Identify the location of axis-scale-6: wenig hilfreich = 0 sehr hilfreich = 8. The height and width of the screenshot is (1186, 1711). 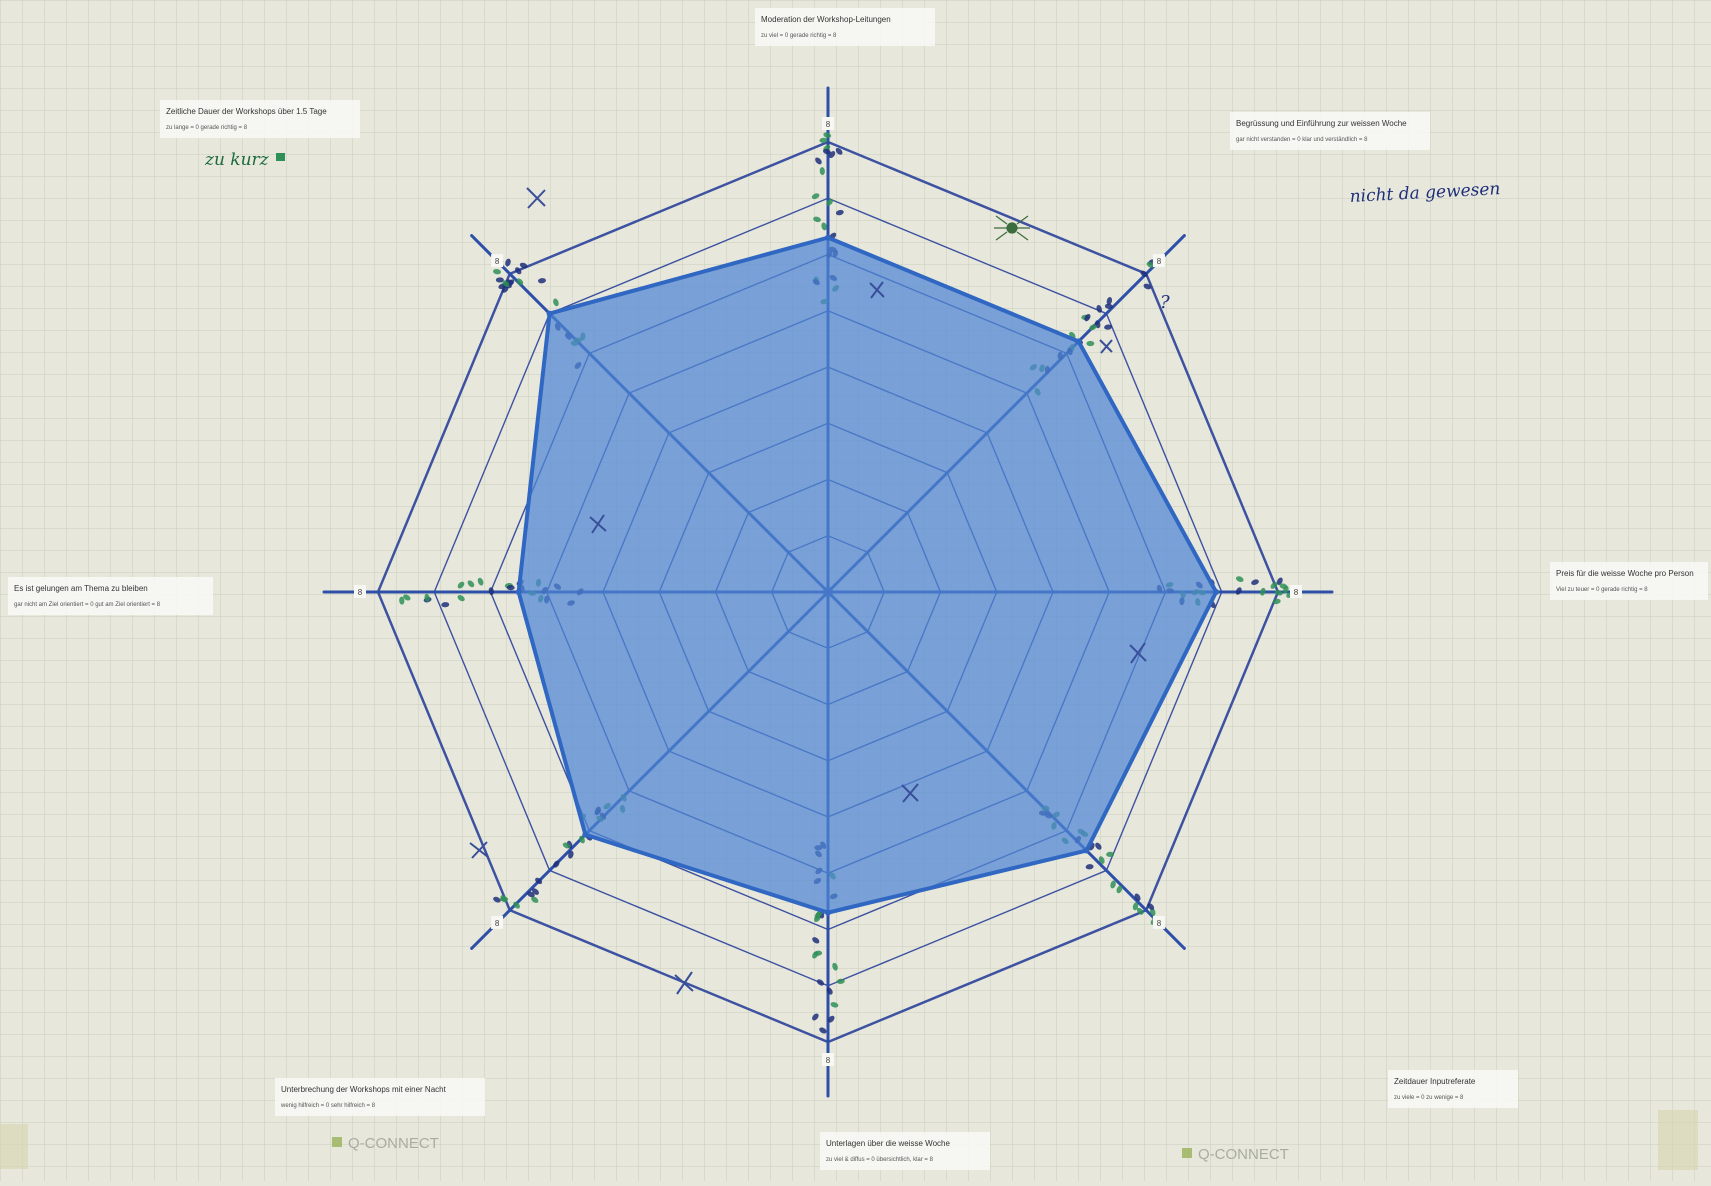
(328, 1106).